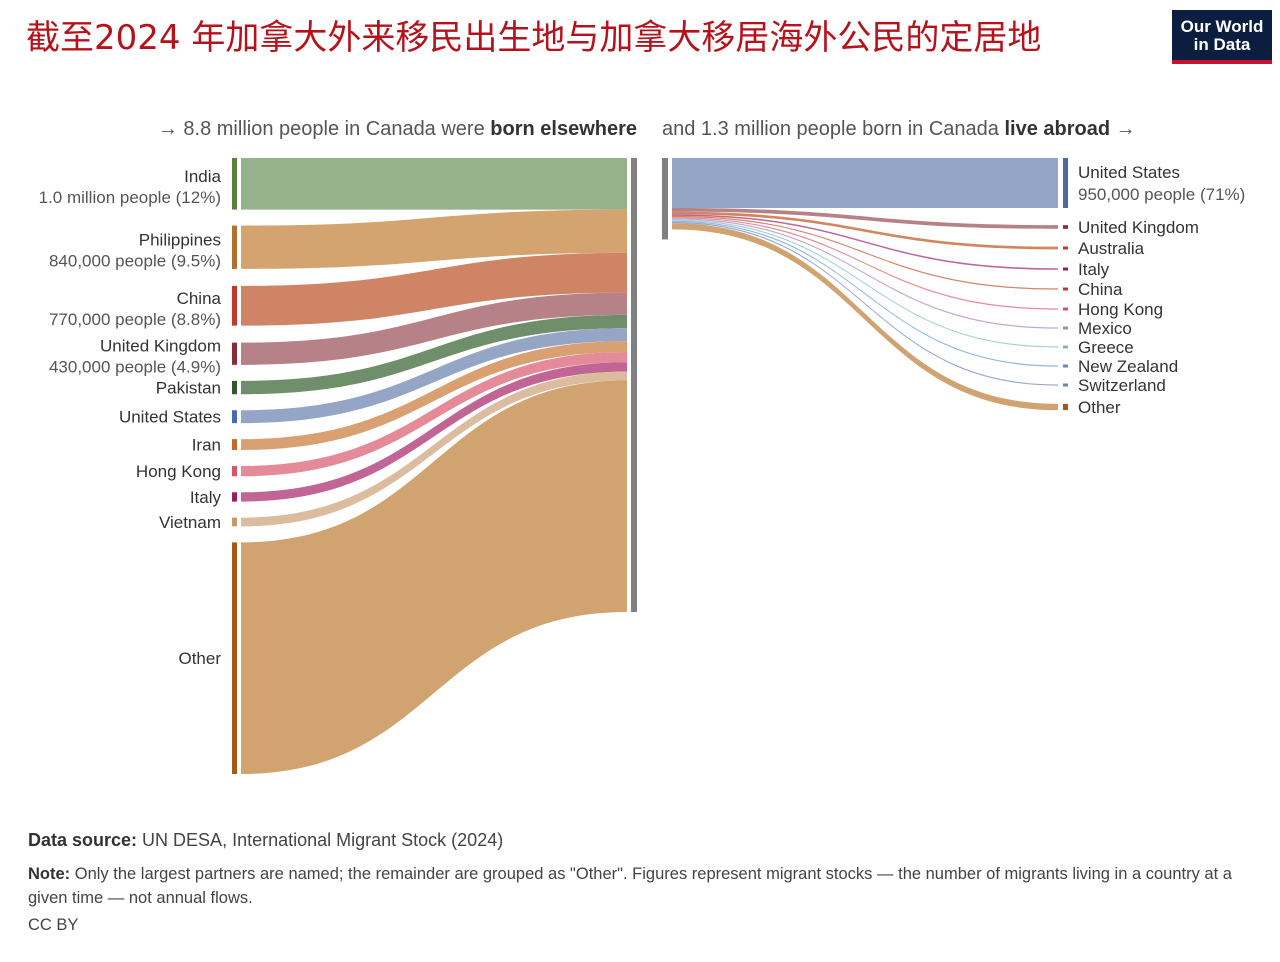 The height and width of the screenshot is (962, 1280). Describe the element at coordinates (135, 319) in the screenshot. I see `detail-in-china: 770,000 people (8.8%)` at that location.